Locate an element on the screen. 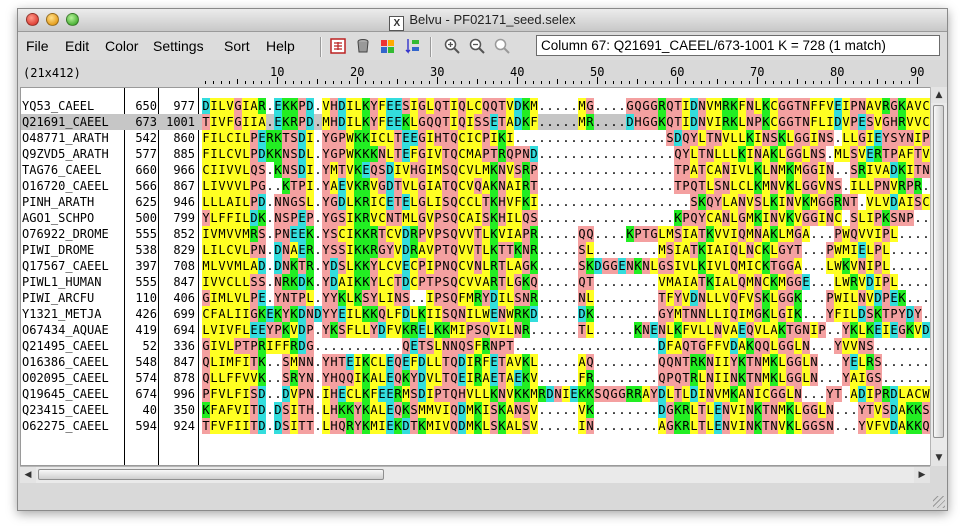 The width and height of the screenshot is (962, 528). close-window-button is located at coordinates (32, 19).